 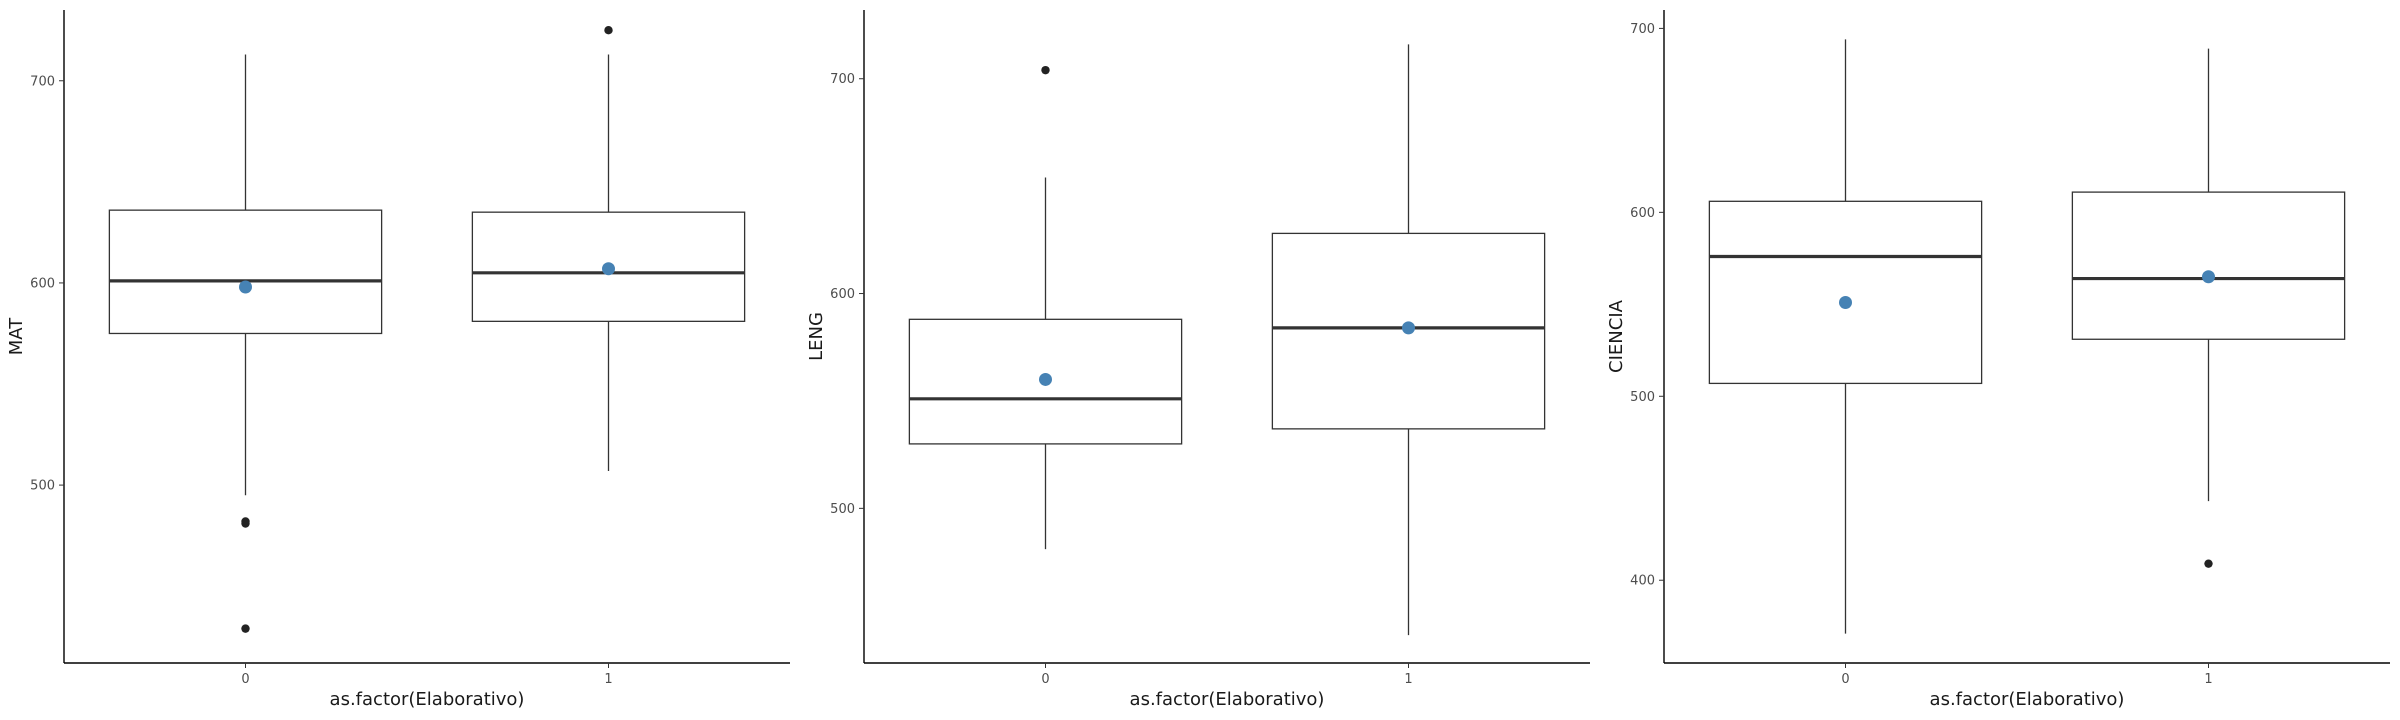 I want to click on y-axis-title: MAT, so click(x=16, y=336).